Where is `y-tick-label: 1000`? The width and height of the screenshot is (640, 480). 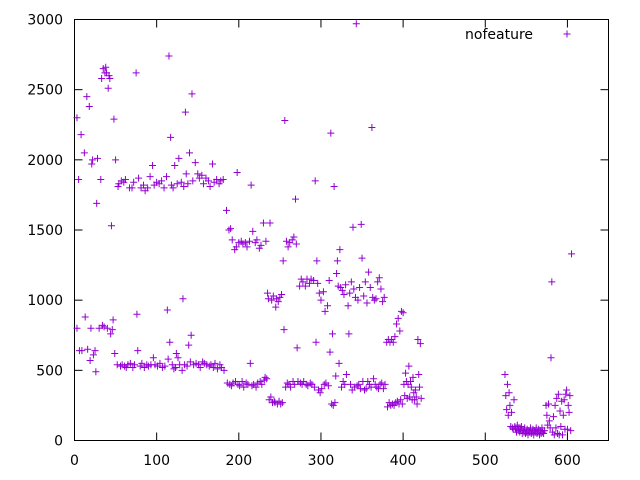 y-tick-label: 1000 is located at coordinates (45, 301).